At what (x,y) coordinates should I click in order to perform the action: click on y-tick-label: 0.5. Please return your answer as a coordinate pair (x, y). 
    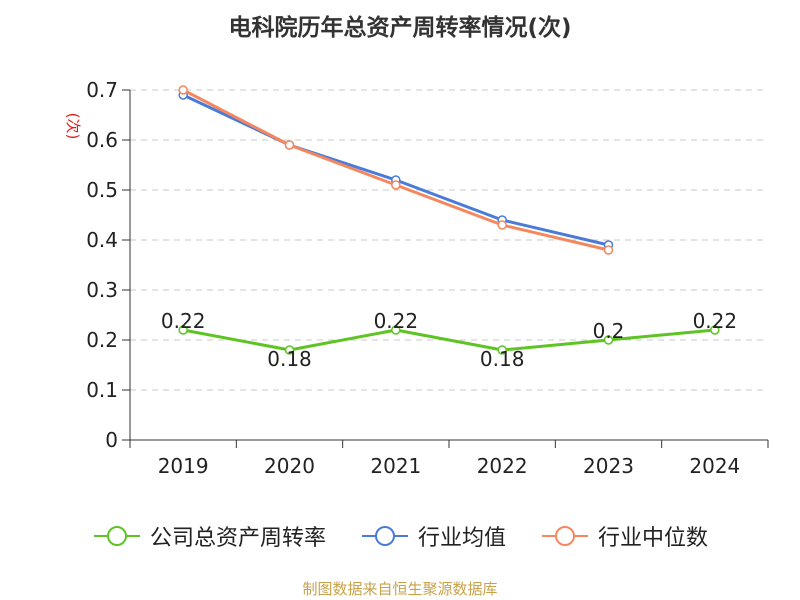
    Looking at the image, I should click on (102, 190).